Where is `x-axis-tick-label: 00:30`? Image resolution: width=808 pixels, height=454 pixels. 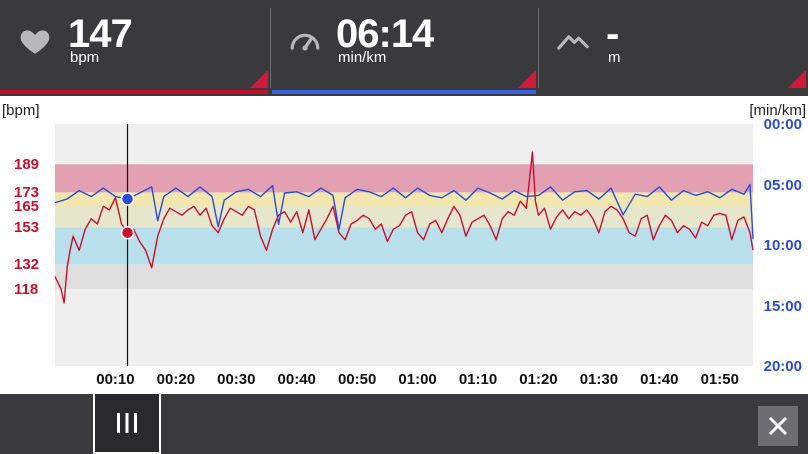
x-axis-tick-label: 00:30 is located at coordinates (236, 379).